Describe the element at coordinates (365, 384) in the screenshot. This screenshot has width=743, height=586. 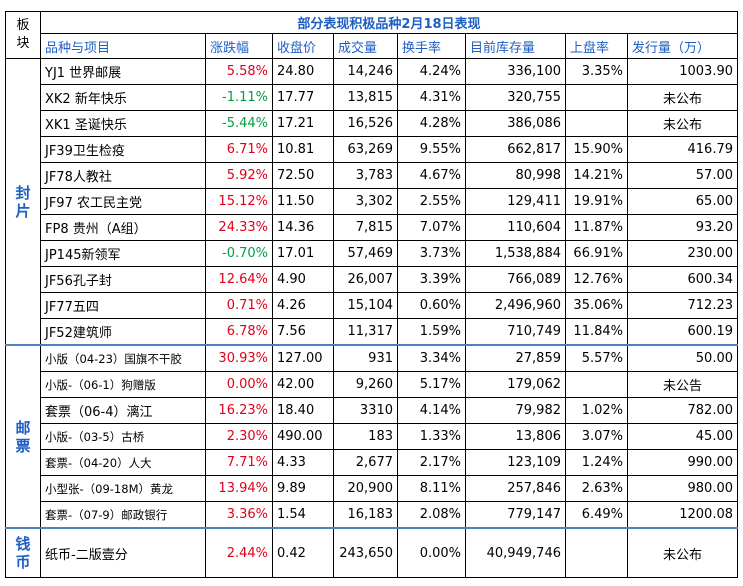
I see `table-cell: 9,260` at that location.